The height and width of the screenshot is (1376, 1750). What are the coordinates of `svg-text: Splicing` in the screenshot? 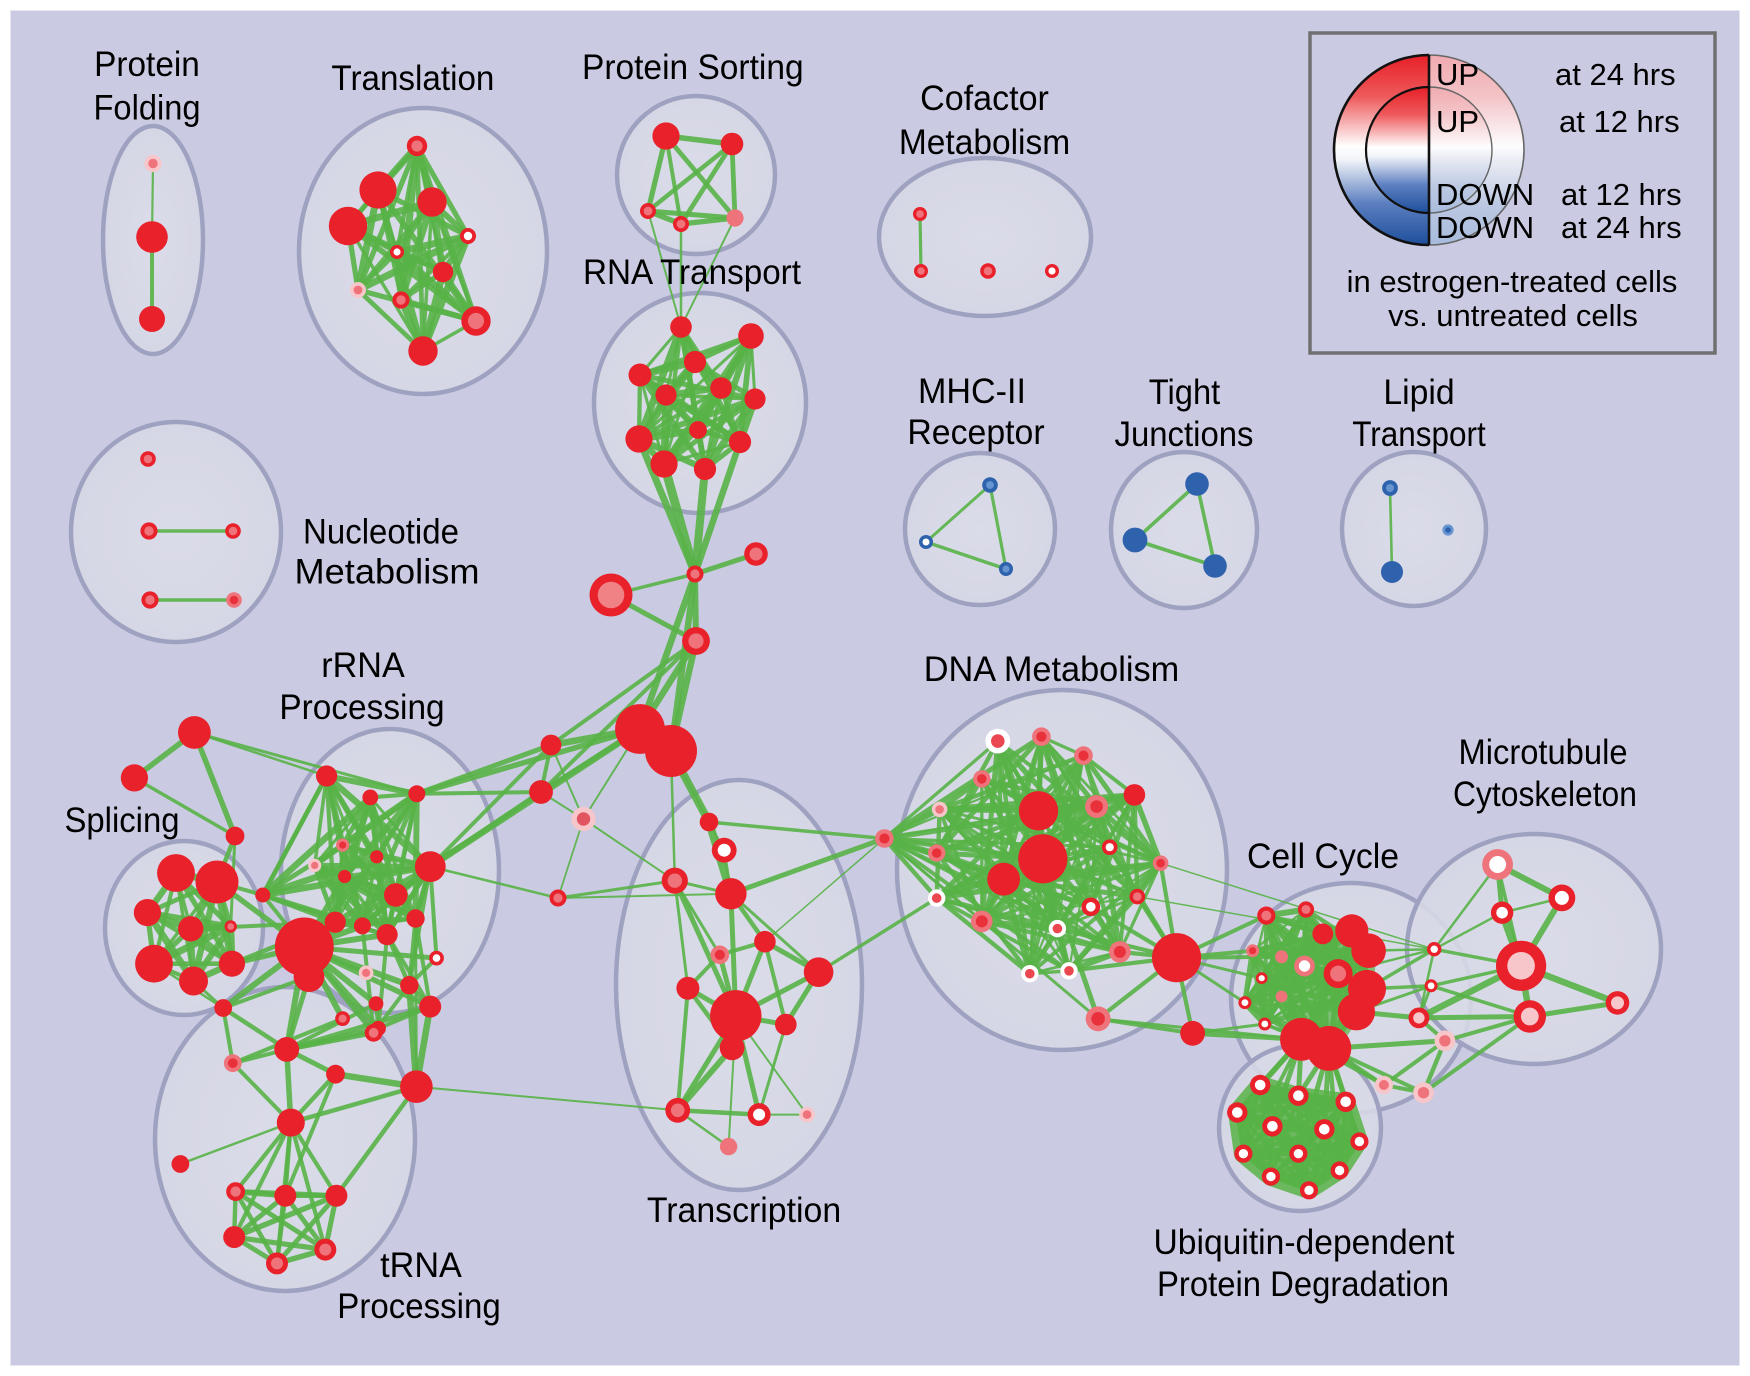 It's located at (121, 820).